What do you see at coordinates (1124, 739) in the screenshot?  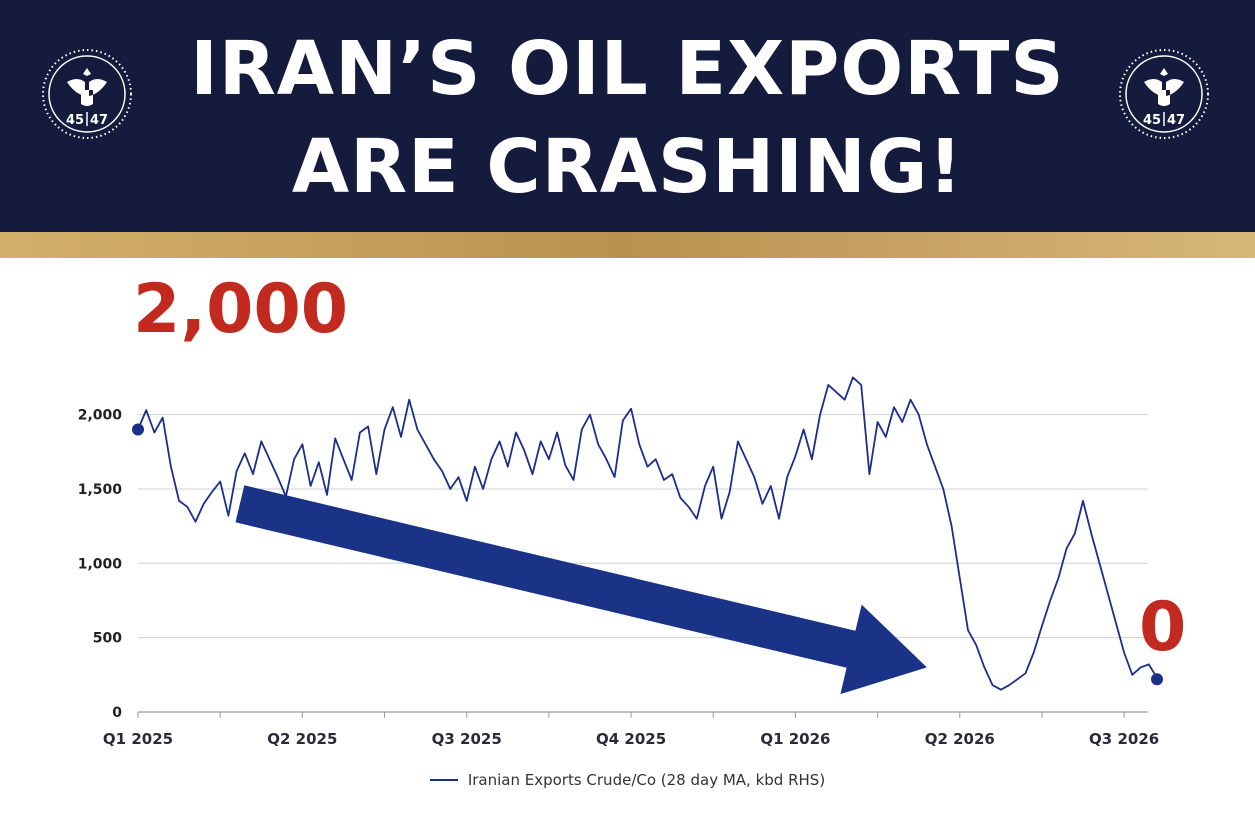 I see `x-tick-label: Q3 2026` at bounding box center [1124, 739].